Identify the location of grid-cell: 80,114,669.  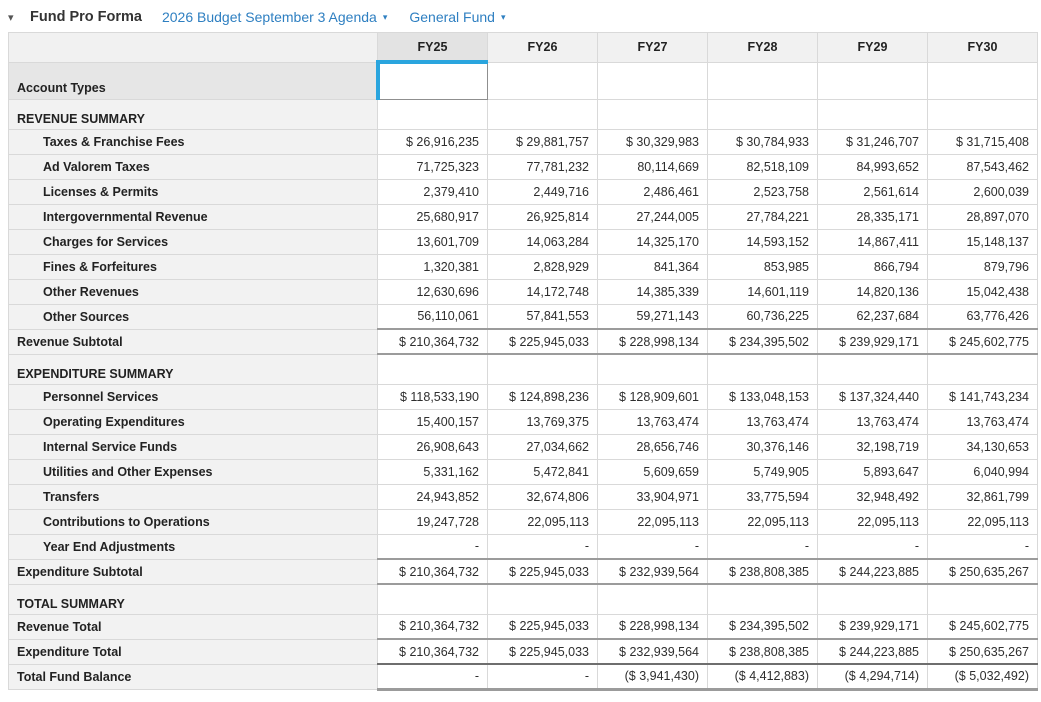
(652, 166).